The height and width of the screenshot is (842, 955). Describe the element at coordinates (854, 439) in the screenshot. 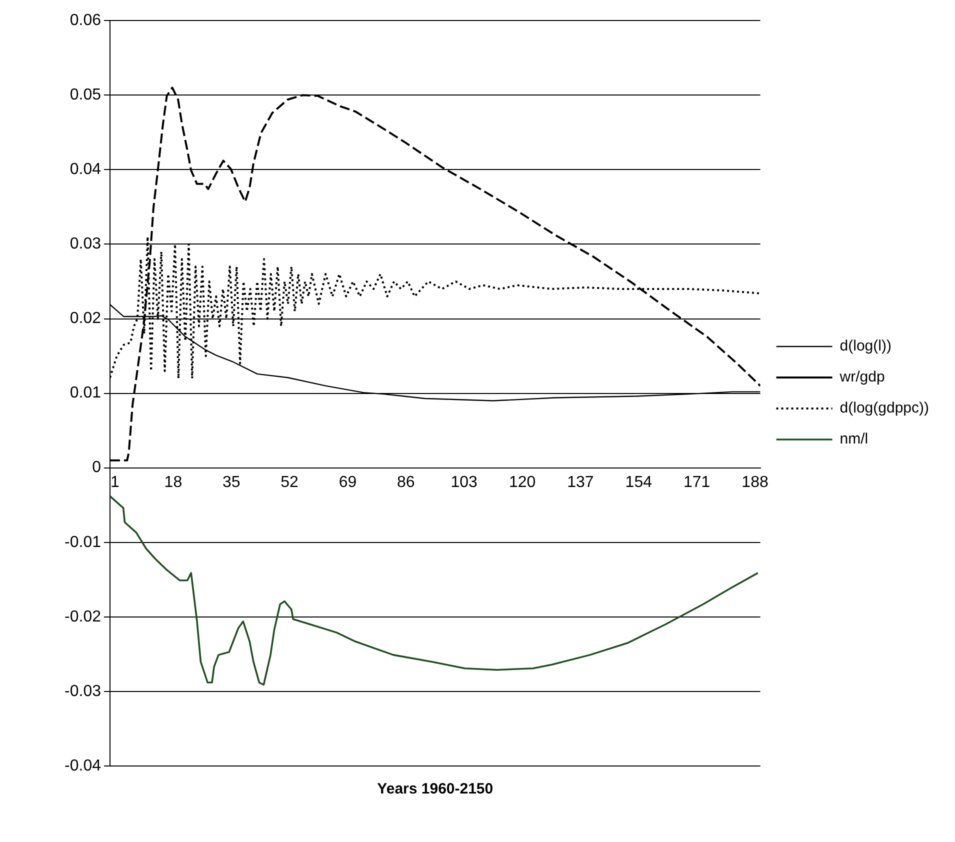

I see `legend-label: nm/l` at that location.